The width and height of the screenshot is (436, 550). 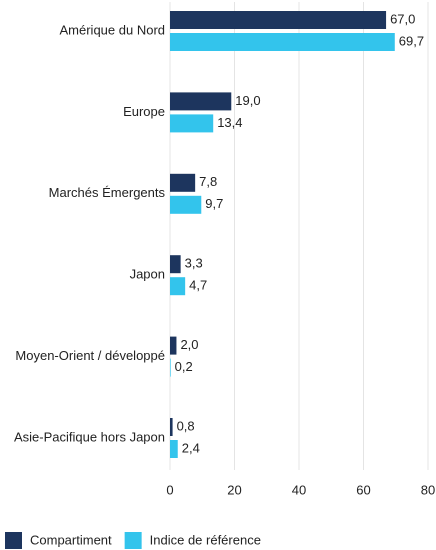 What do you see at coordinates (229, 122) in the screenshot?
I see `value-label: 13,4` at bounding box center [229, 122].